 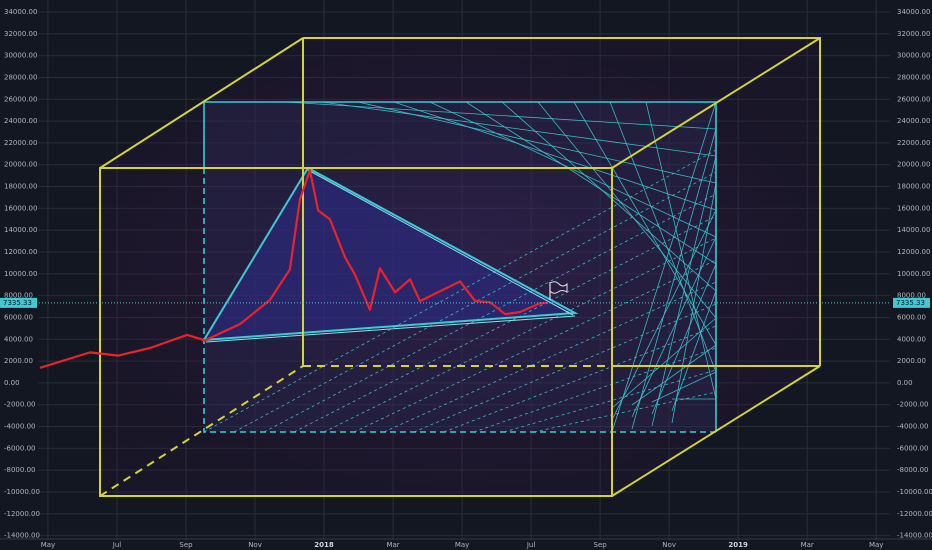 I want to click on yellow-box-dashed, so click(x=355, y=431).